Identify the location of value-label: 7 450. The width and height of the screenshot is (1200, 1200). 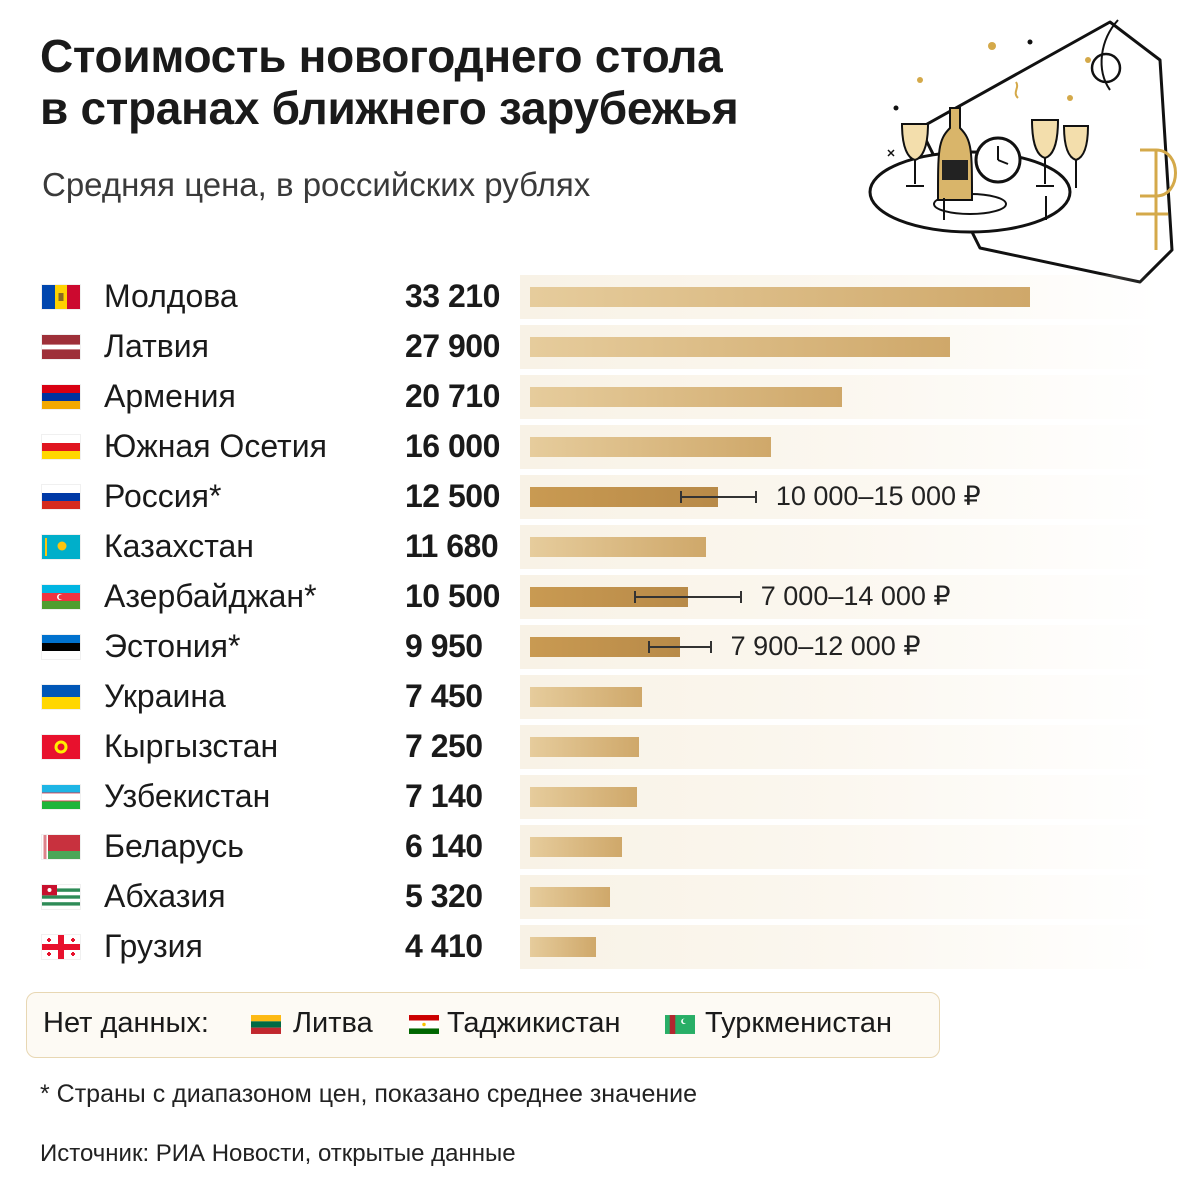
(444, 696).